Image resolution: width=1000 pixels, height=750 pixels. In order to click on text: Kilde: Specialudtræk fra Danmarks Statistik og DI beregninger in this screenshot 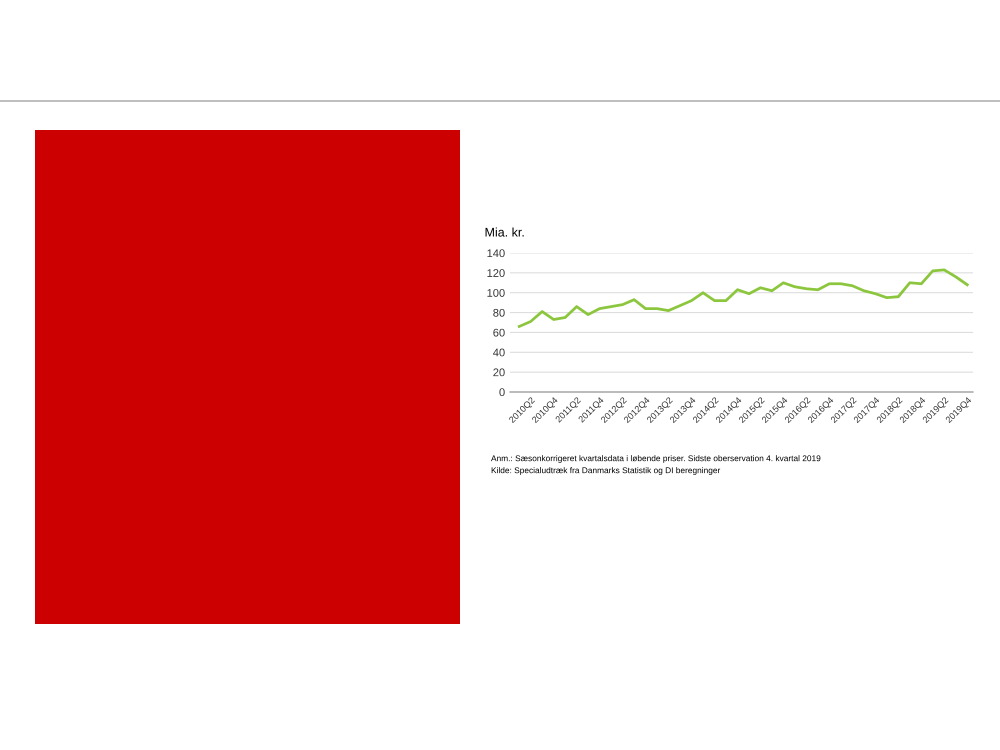, I will do `click(606, 471)`.